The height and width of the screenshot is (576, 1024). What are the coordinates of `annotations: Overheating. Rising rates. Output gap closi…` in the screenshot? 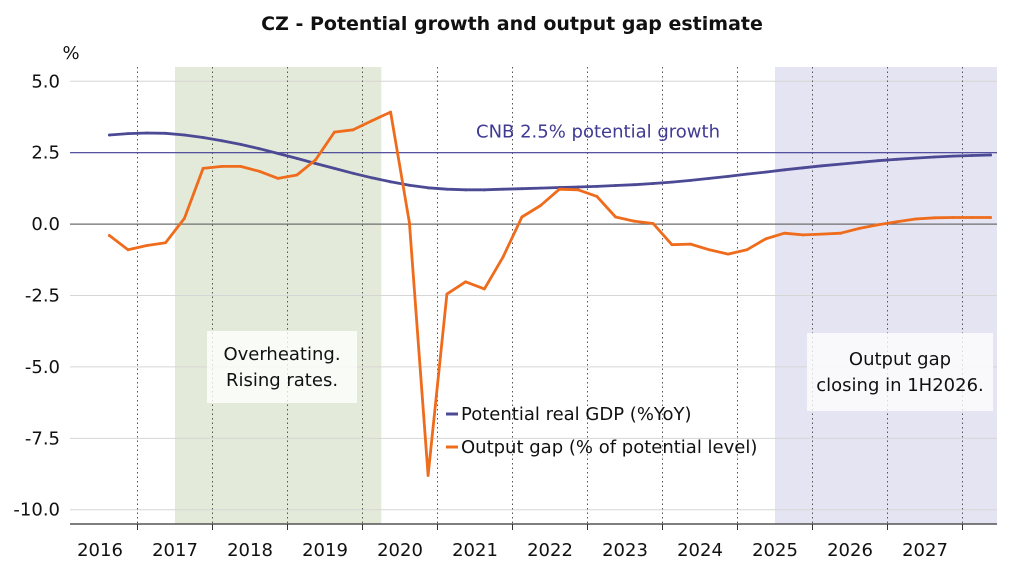 It's located at (600, 371).